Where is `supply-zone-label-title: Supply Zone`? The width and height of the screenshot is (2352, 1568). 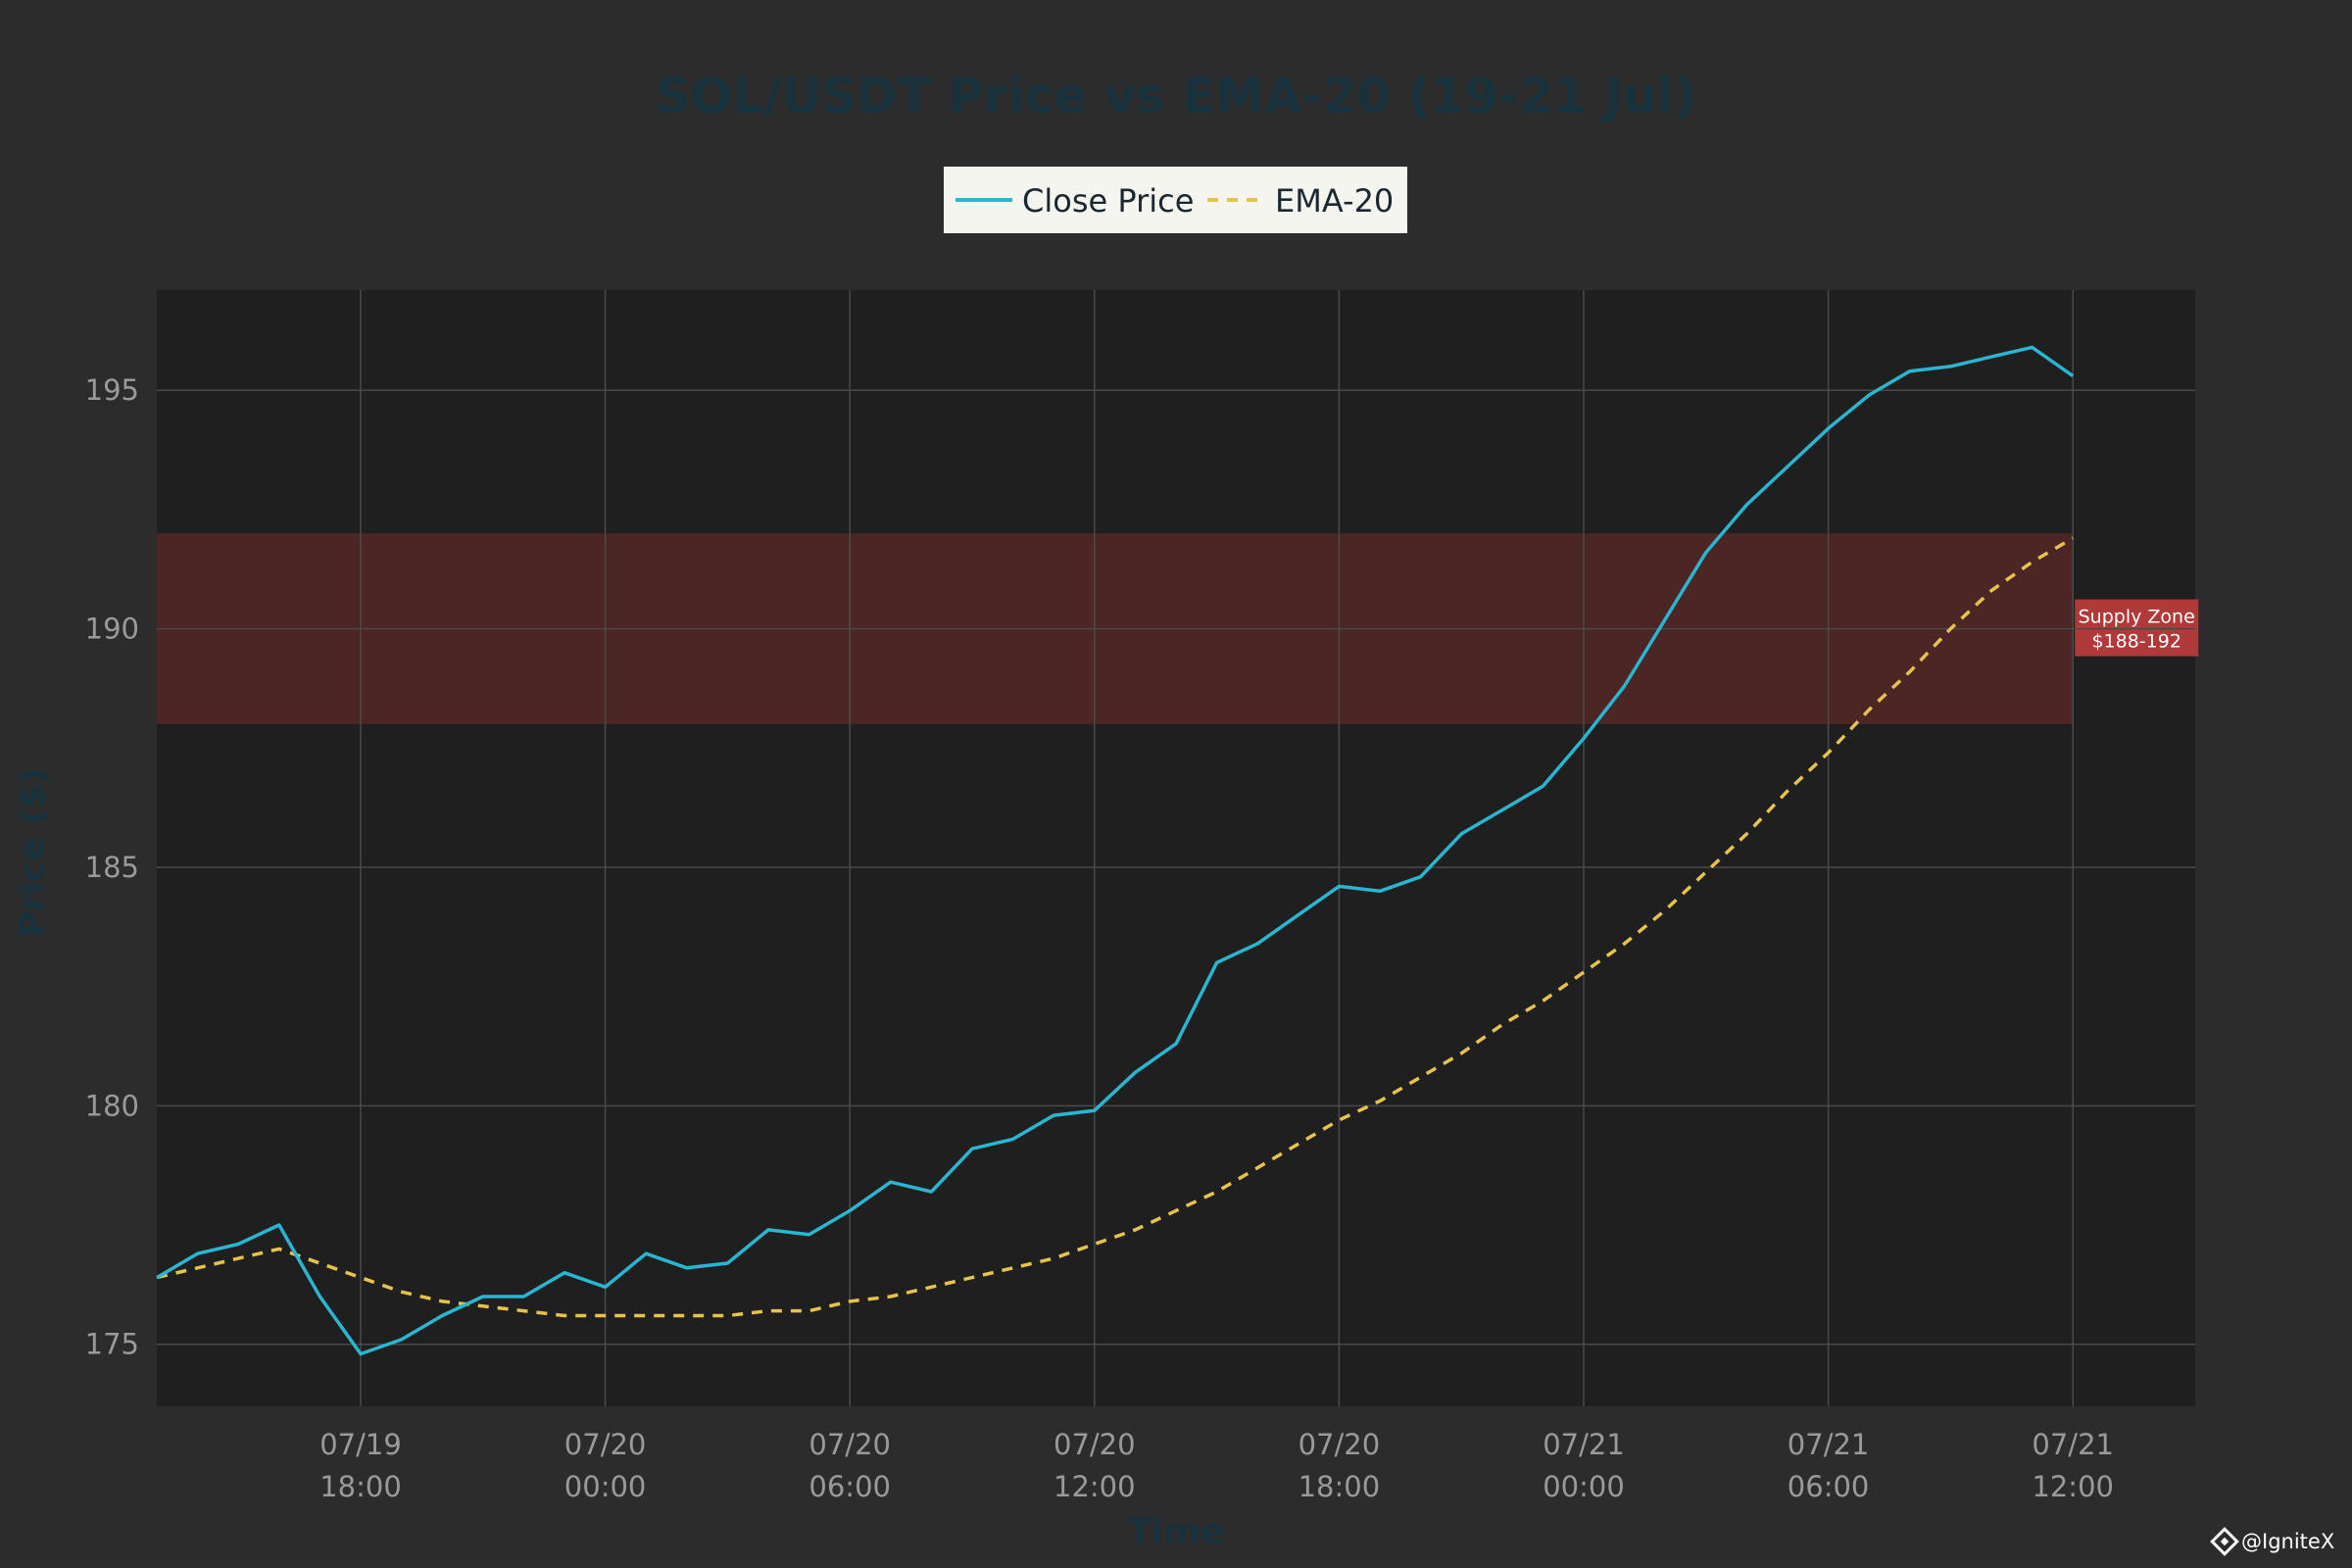
supply-zone-label-title: Supply Zone is located at coordinates (2137, 617).